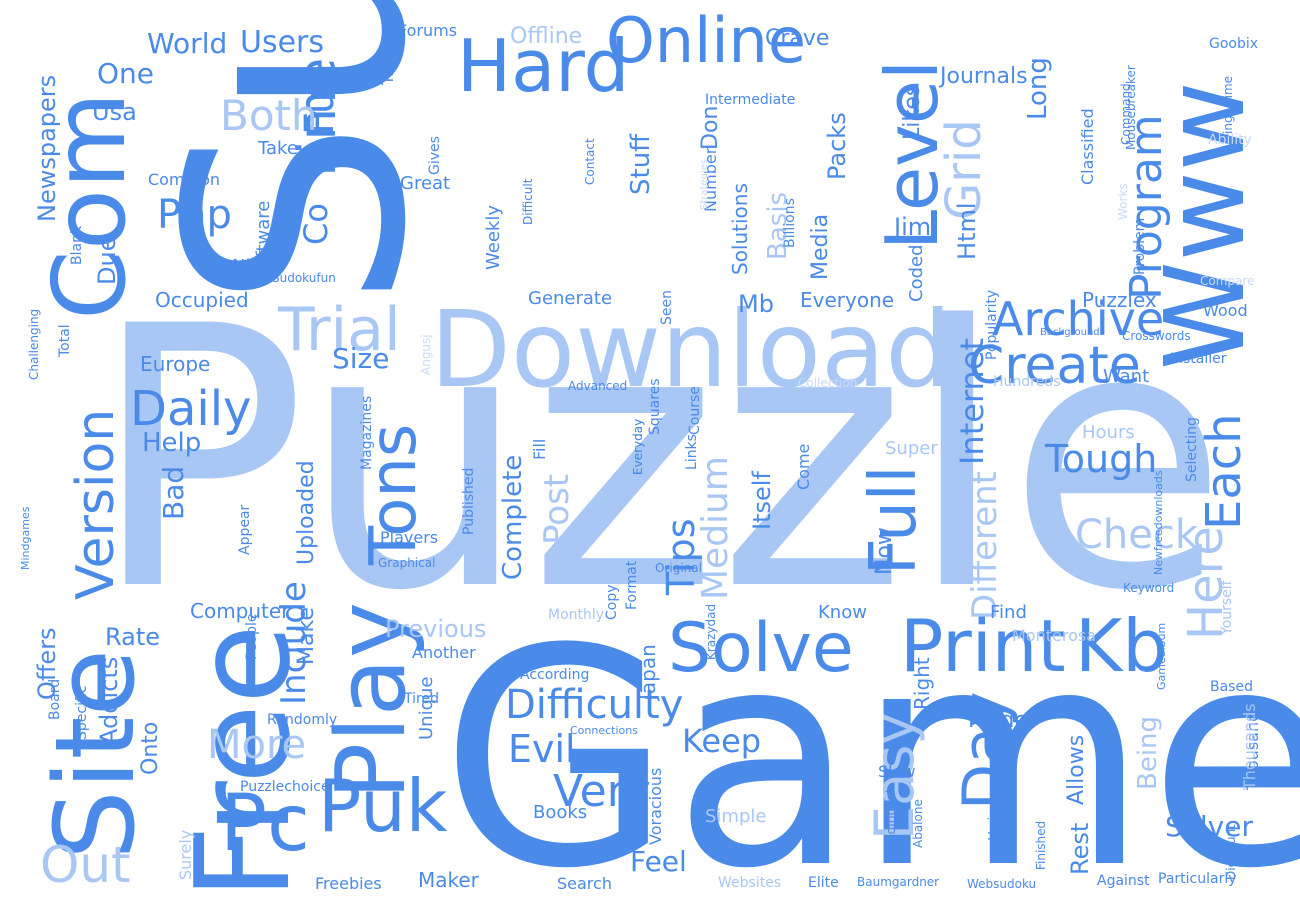  I want to click on word-mindgames: Mindgames, so click(25, 538).